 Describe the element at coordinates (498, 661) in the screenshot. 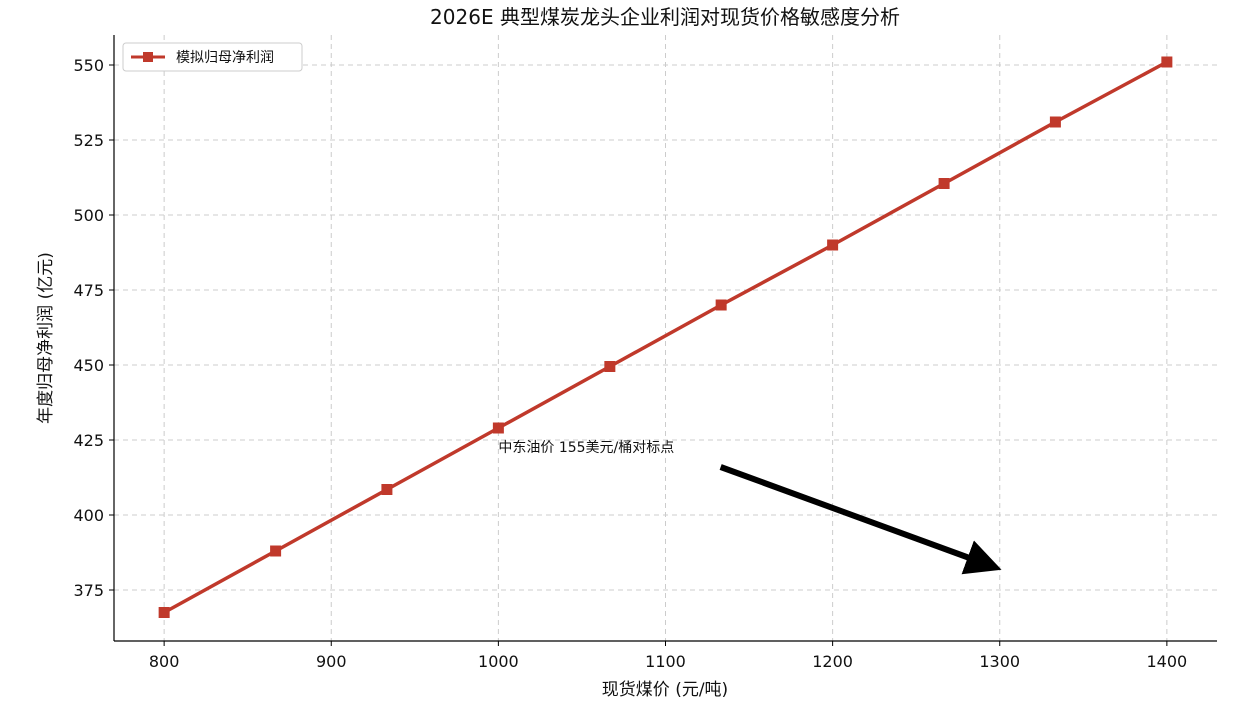

I see `x-tick-label: 1000` at that location.